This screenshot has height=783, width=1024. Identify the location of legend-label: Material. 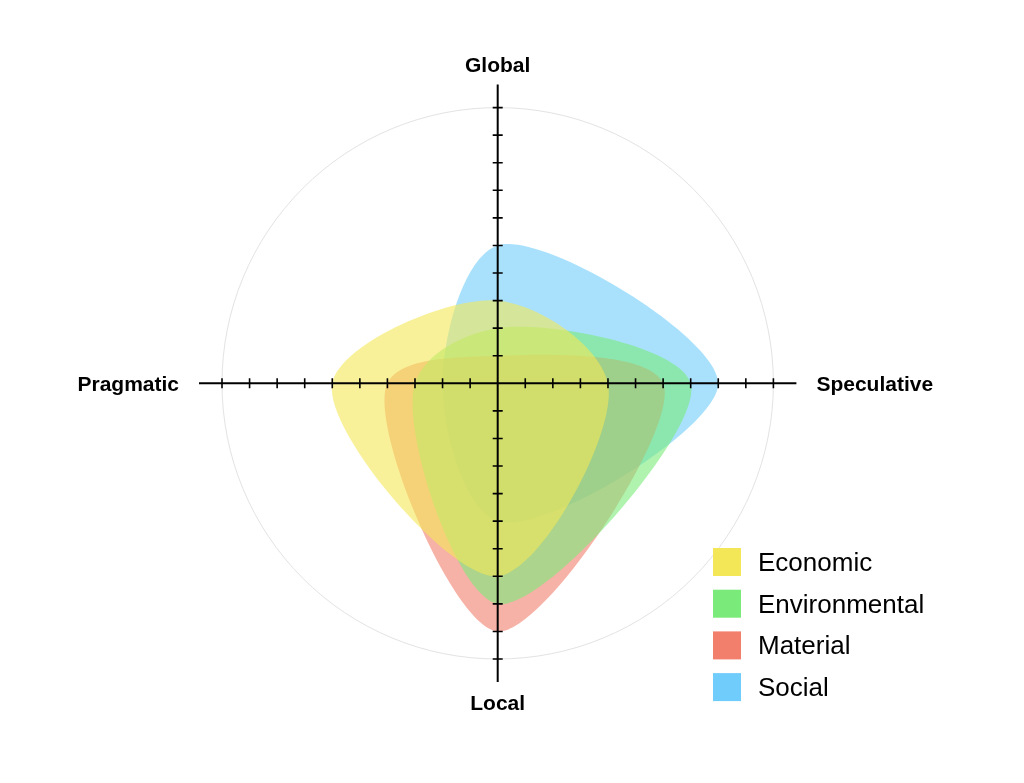
(804, 645).